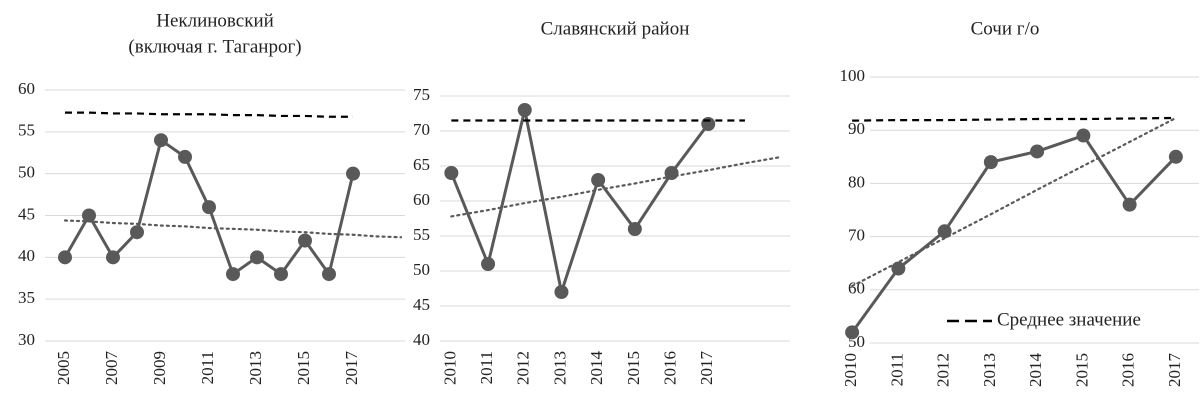 The image size is (1202, 403). Describe the element at coordinates (856, 181) in the screenshot. I see `y-tick-label: 80` at that location.